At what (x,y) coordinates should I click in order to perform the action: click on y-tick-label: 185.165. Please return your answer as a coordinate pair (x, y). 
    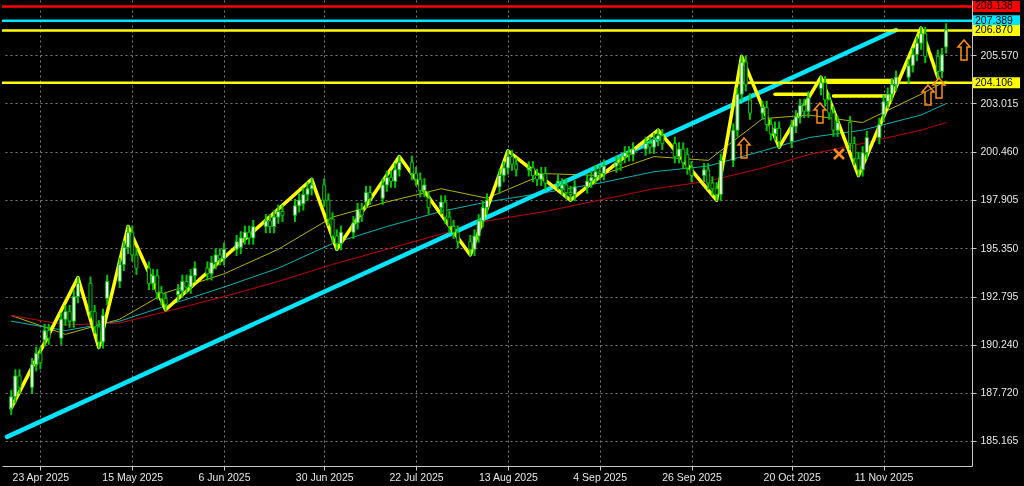
    Looking at the image, I should click on (999, 440).